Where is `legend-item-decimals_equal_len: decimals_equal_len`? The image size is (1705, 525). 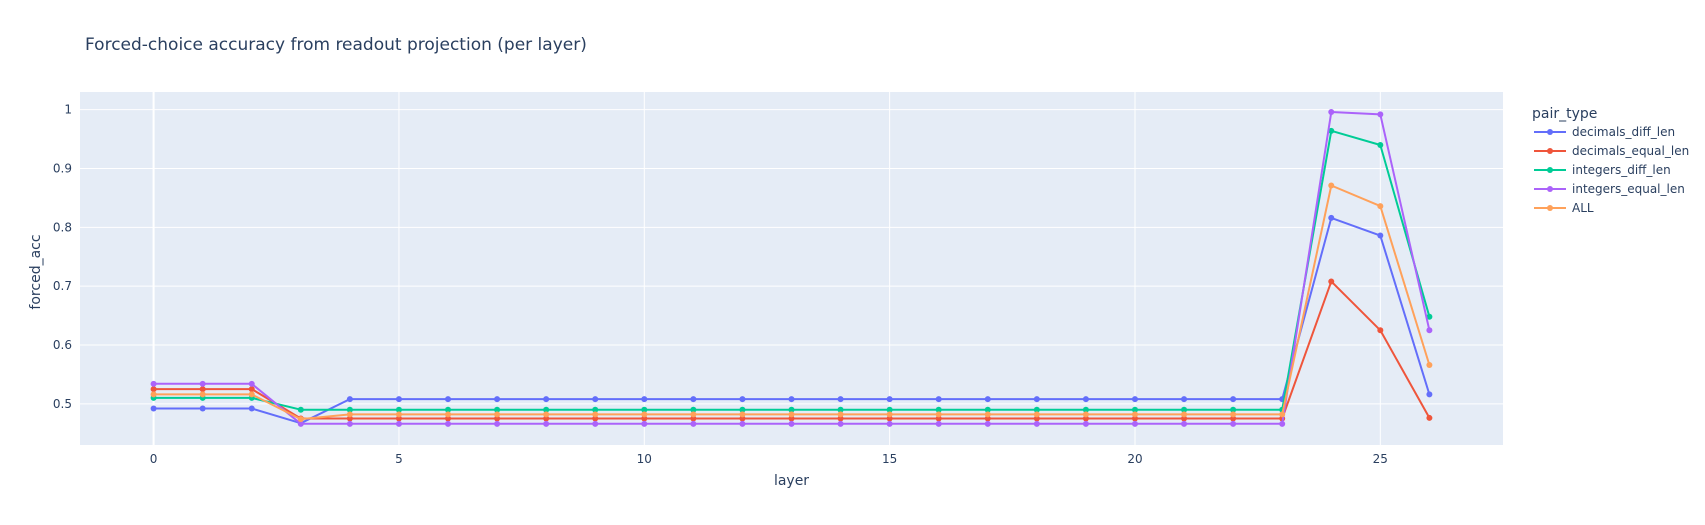 legend-item-decimals_equal_len: decimals_equal_len is located at coordinates (1611, 151).